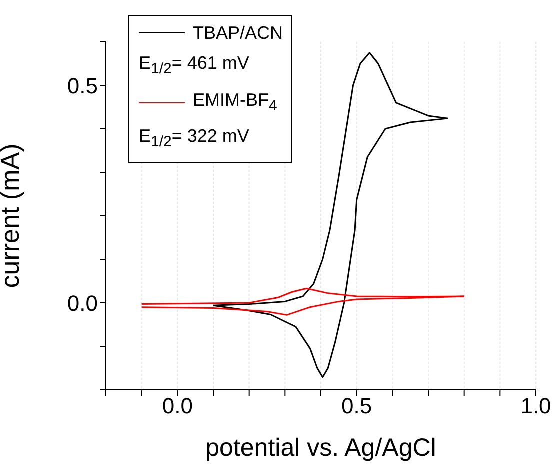 The height and width of the screenshot is (464, 554). I want to click on x-tick-label: 1.0, so click(536, 406).